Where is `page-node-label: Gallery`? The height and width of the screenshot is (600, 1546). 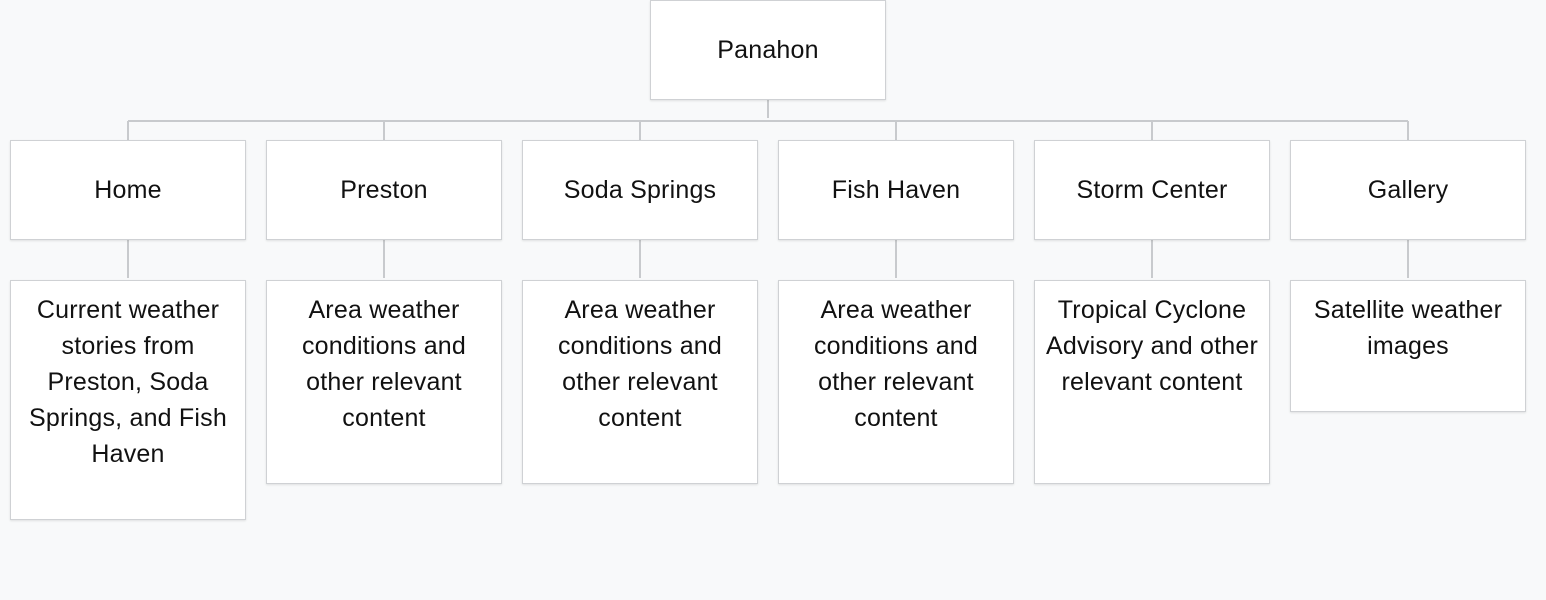 page-node-label: Gallery is located at coordinates (1408, 190).